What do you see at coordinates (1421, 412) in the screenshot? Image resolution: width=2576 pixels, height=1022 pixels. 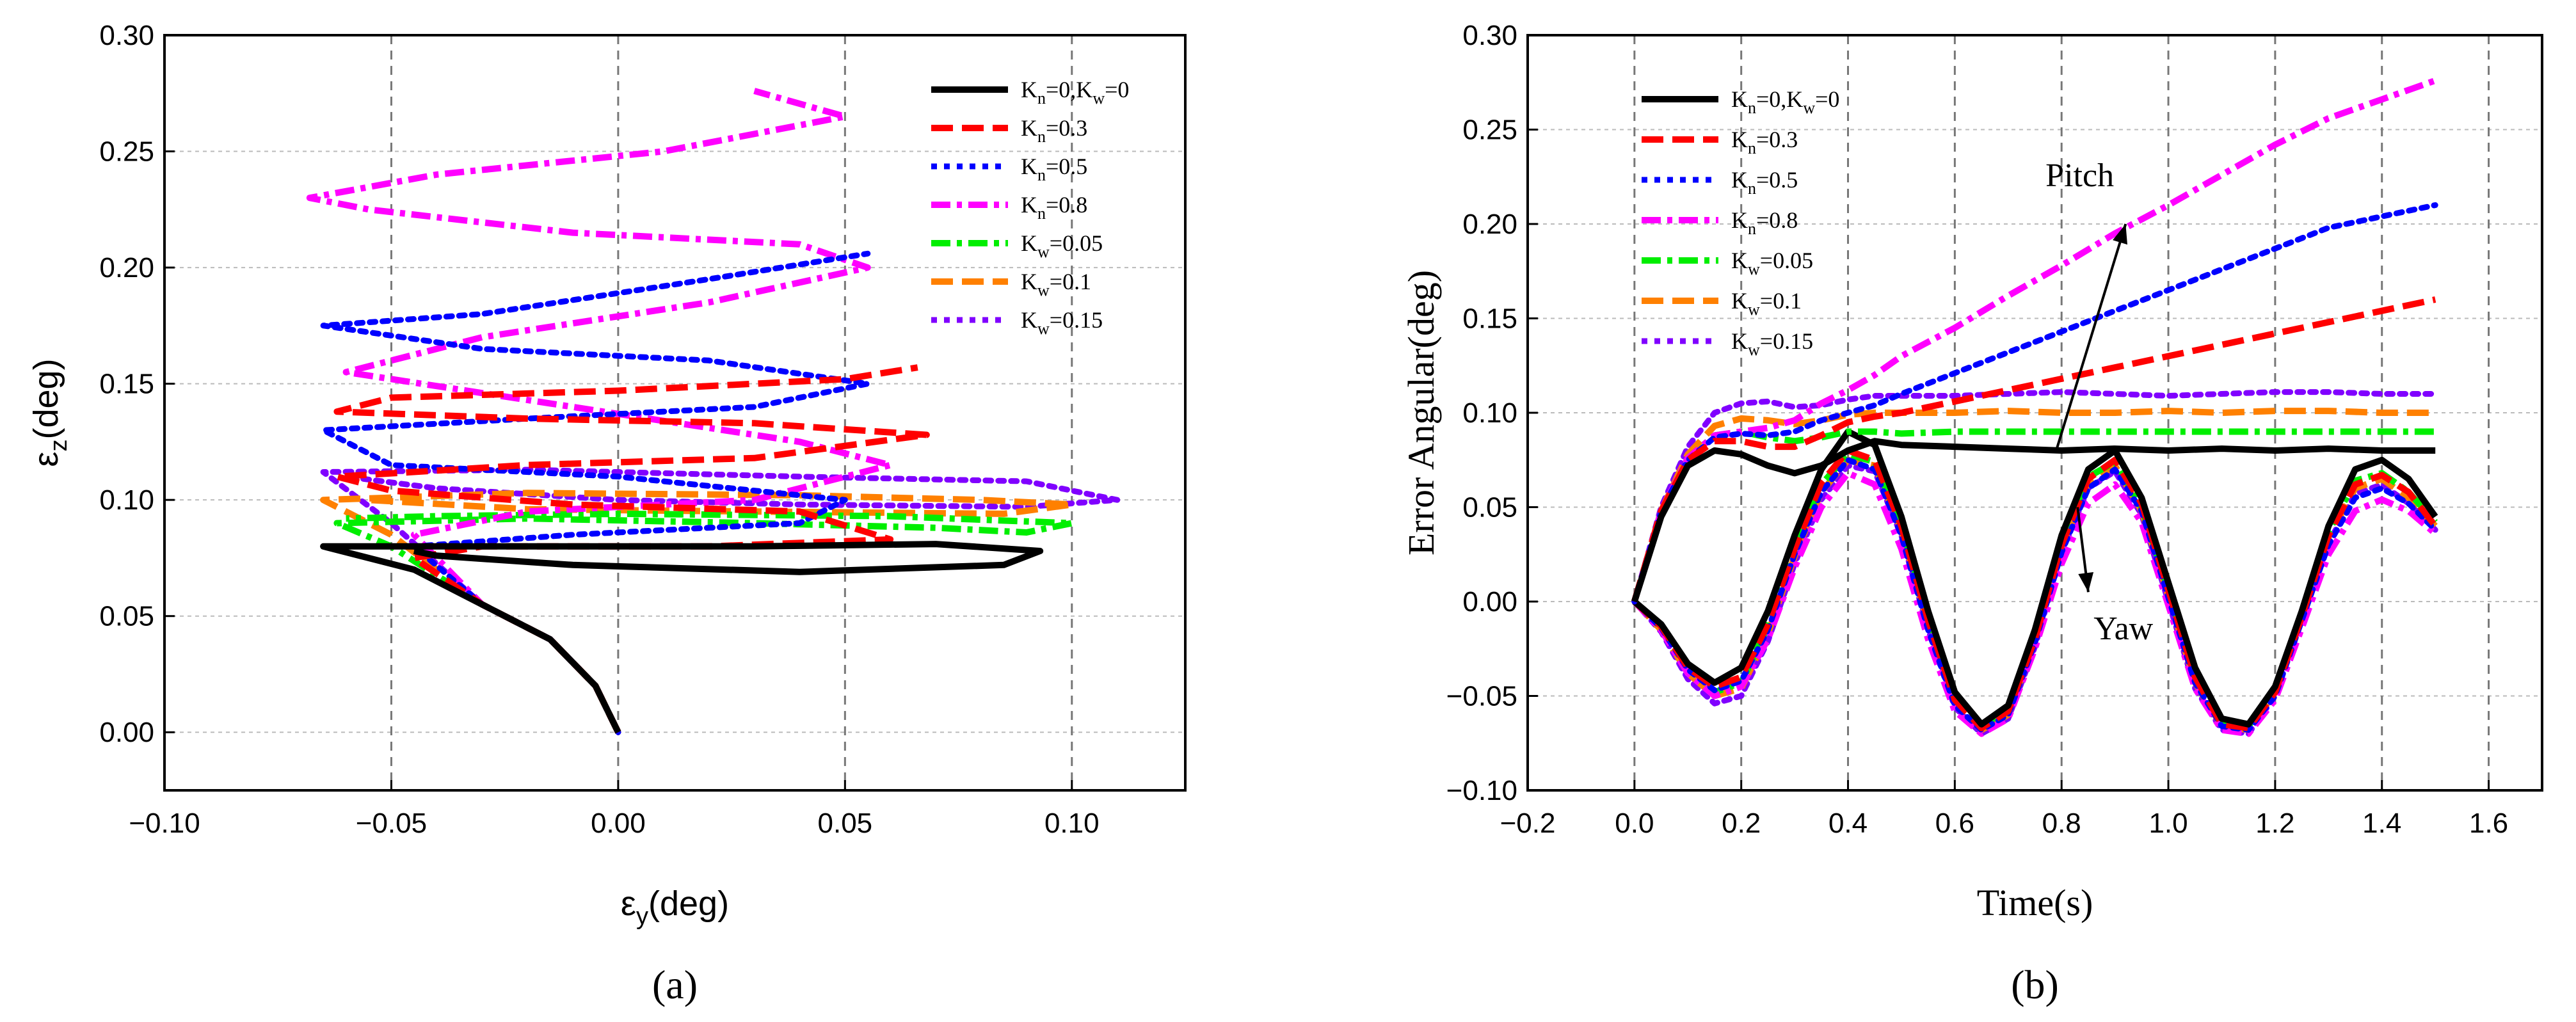 I see `y-axis-label-b: Error Angular(deg)` at bounding box center [1421, 412].